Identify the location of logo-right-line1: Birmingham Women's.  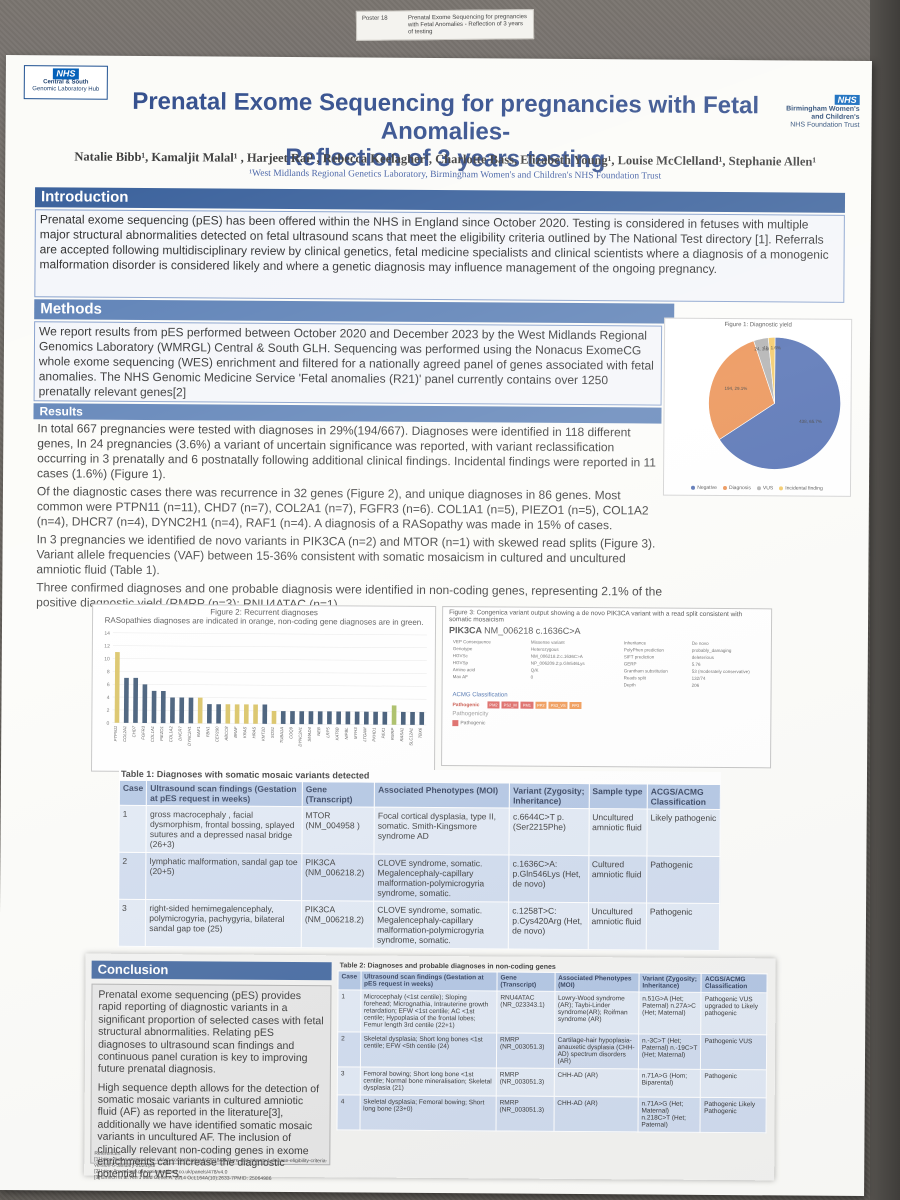
(823, 109).